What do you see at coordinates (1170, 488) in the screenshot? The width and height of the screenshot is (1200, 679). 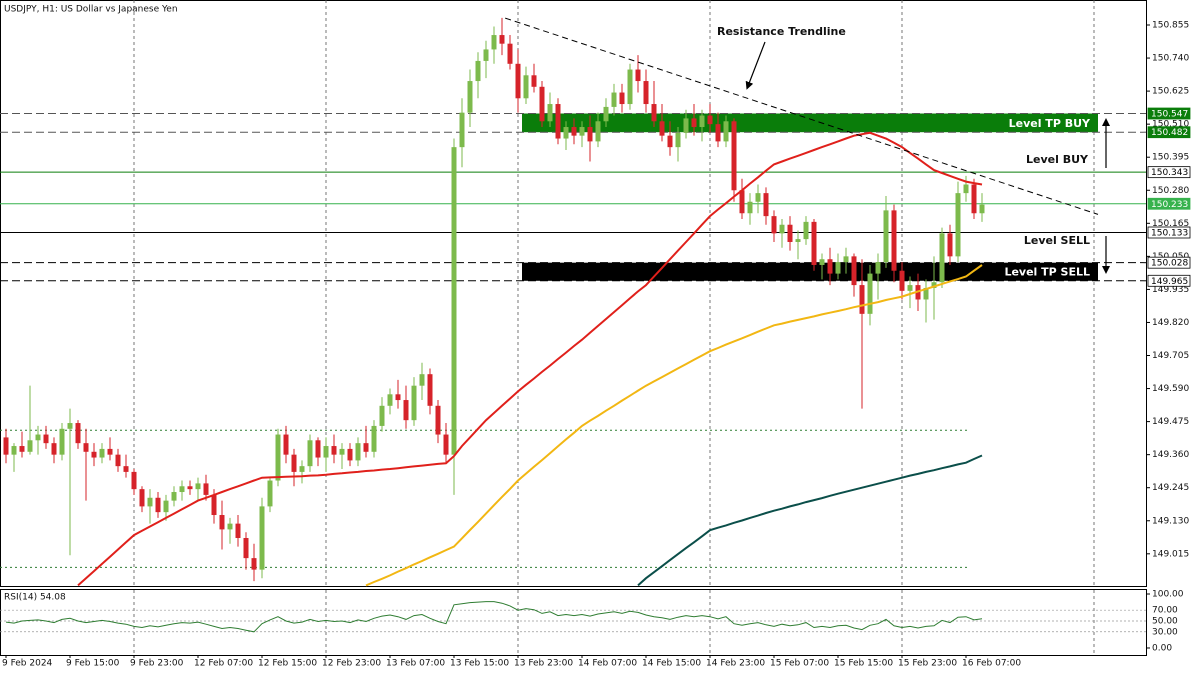 I see `y-tick-label: 149.245` at bounding box center [1170, 488].